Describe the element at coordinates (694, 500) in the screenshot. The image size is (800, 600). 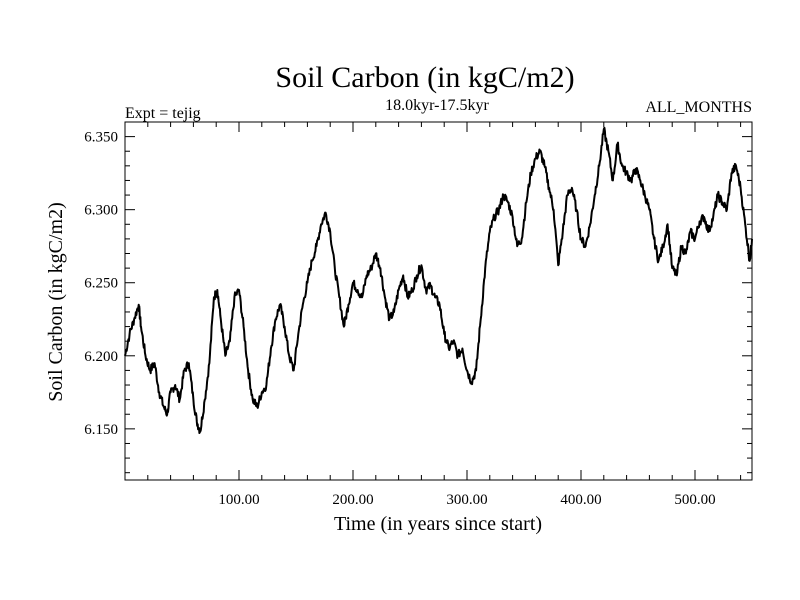
I see `x-tick-label: 500.00` at that location.